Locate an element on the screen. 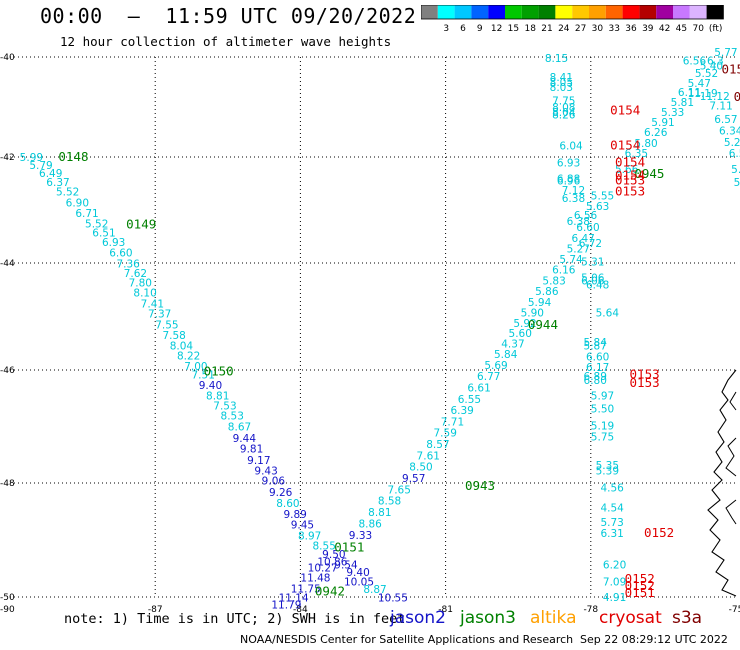  swh-value: 7.71 is located at coordinates (452, 422).